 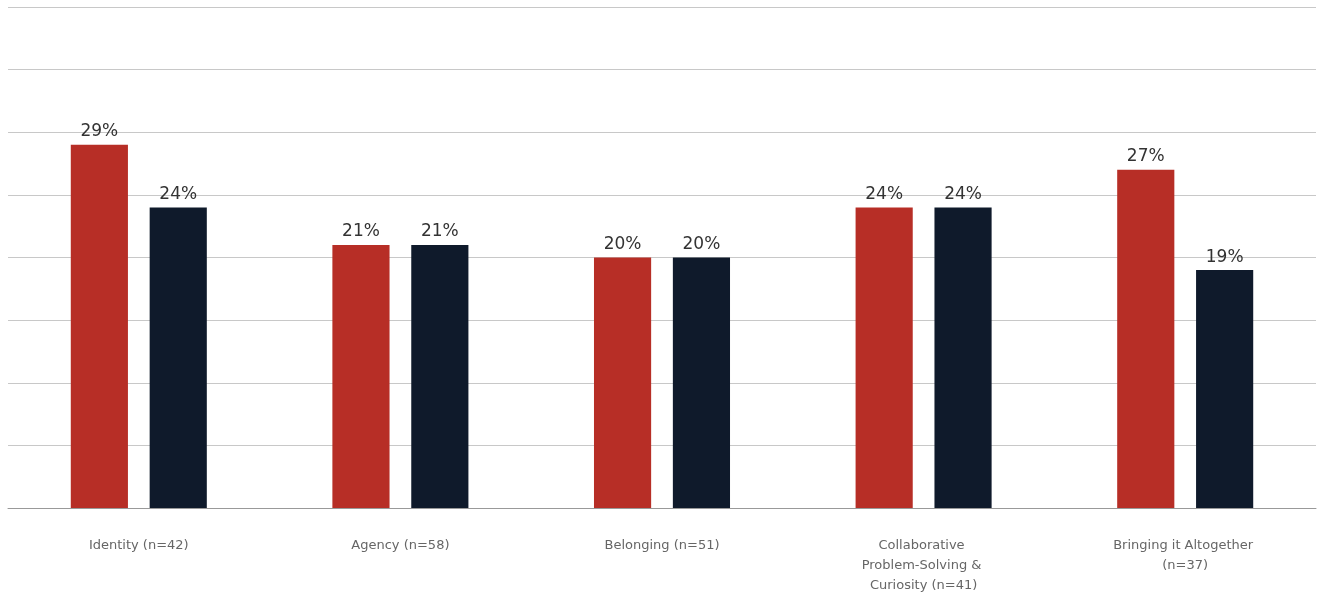 What do you see at coordinates (1145, 155) in the screenshot?
I see `data-label: 27%` at bounding box center [1145, 155].